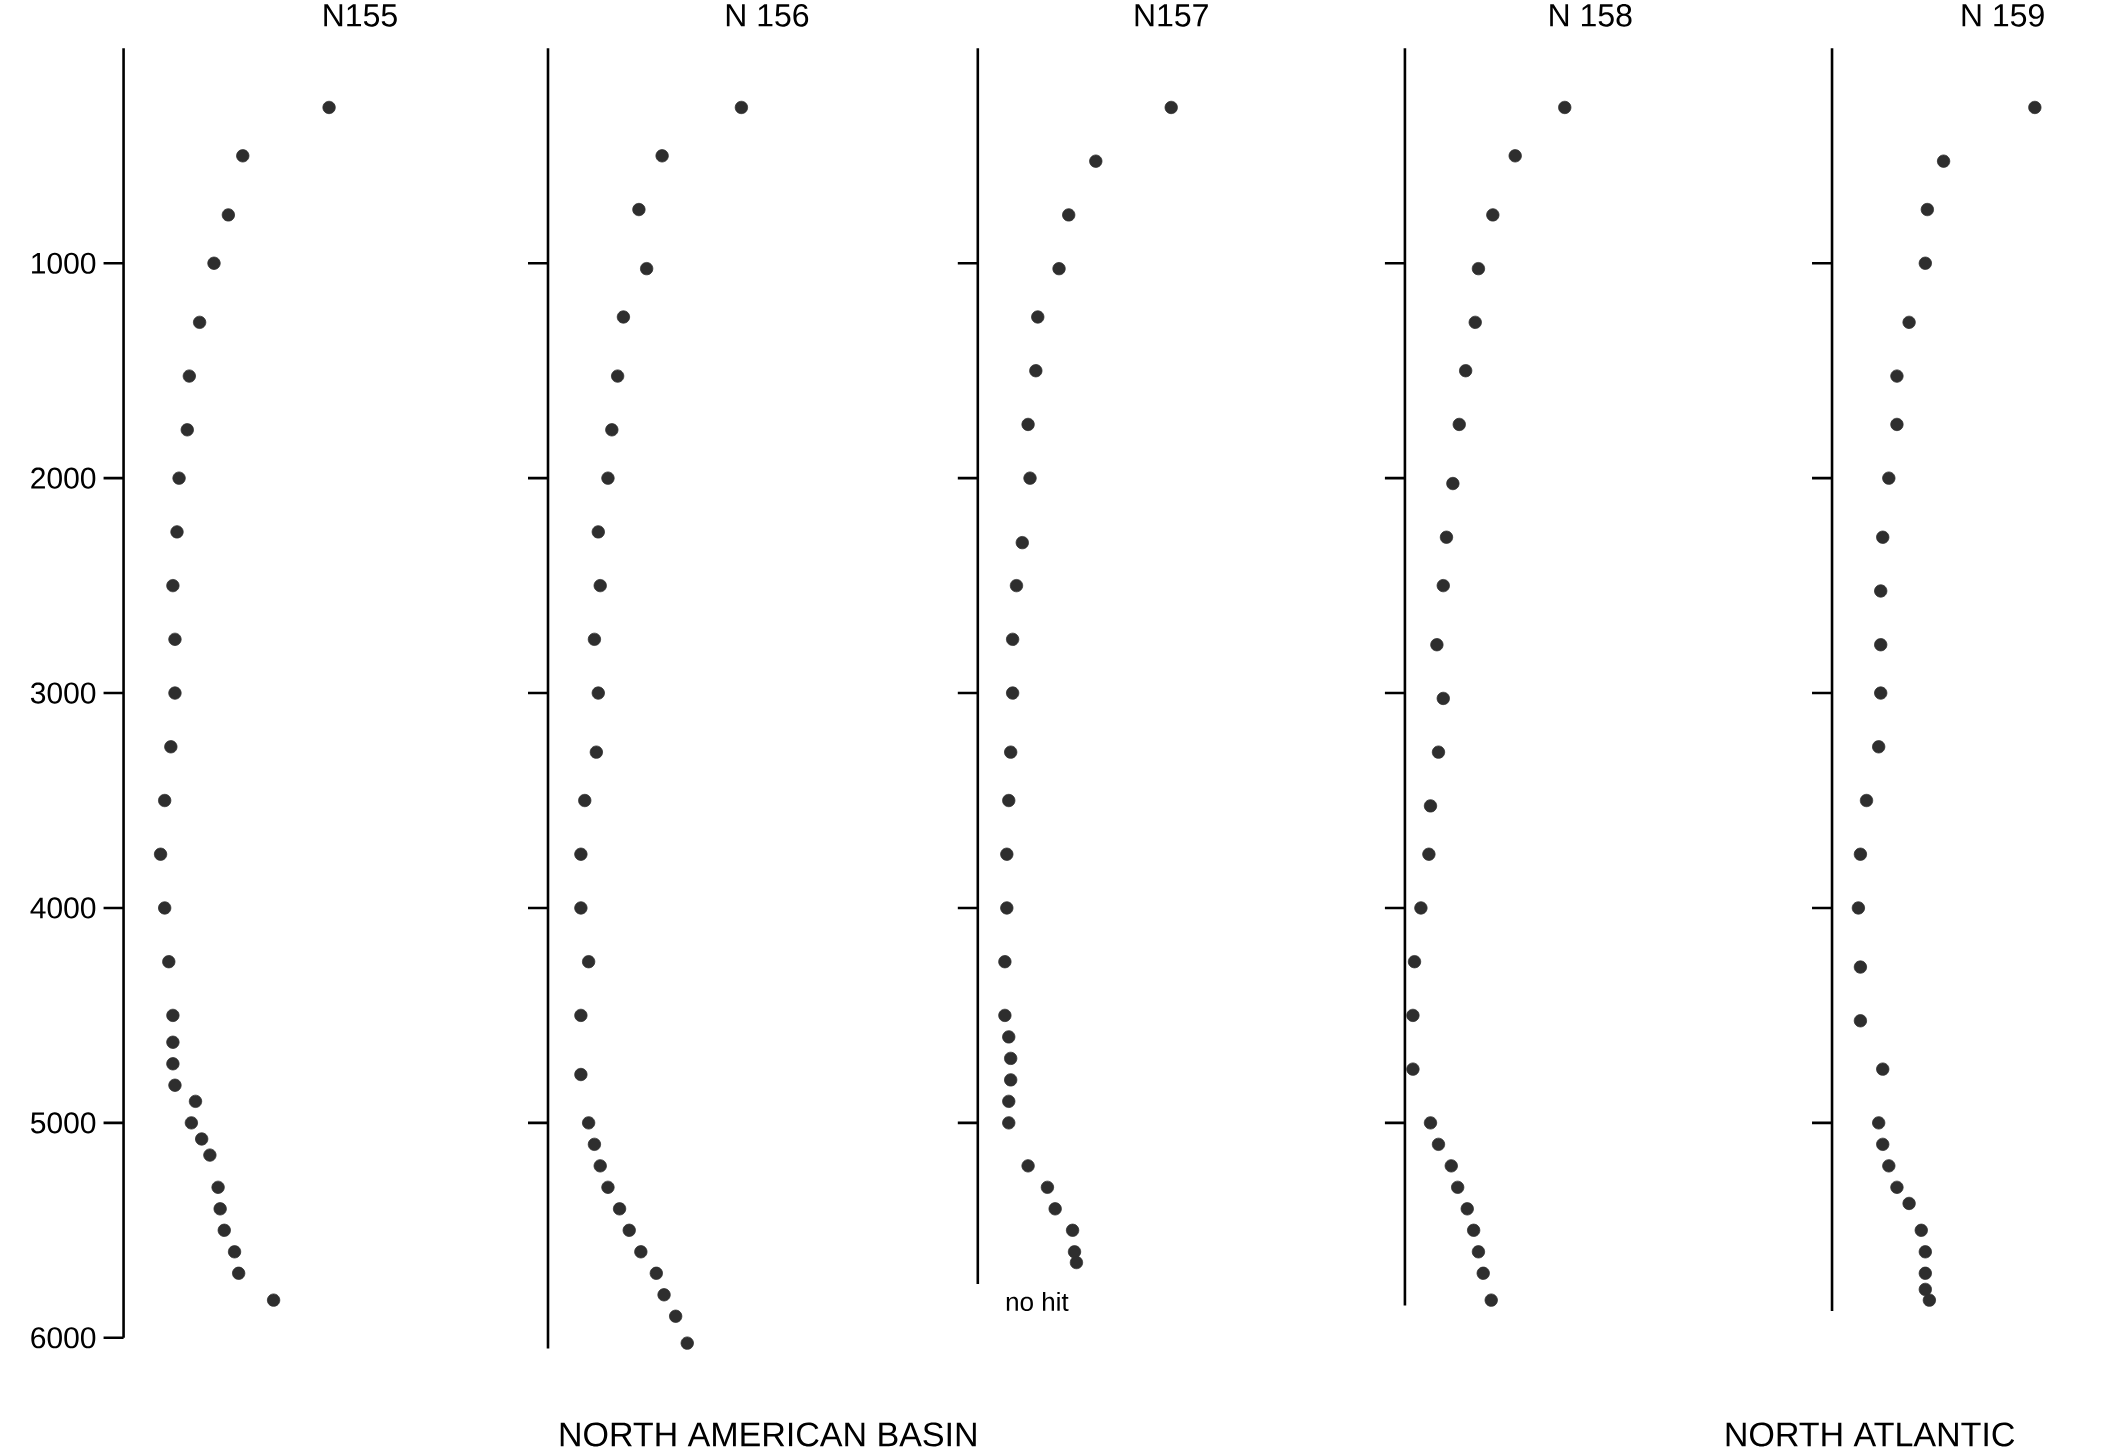 The width and height of the screenshot is (2106, 1456). What do you see at coordinates (360, 15) in the screenshot?
I see `chart-title: N155` at bounding box center [360, 15].